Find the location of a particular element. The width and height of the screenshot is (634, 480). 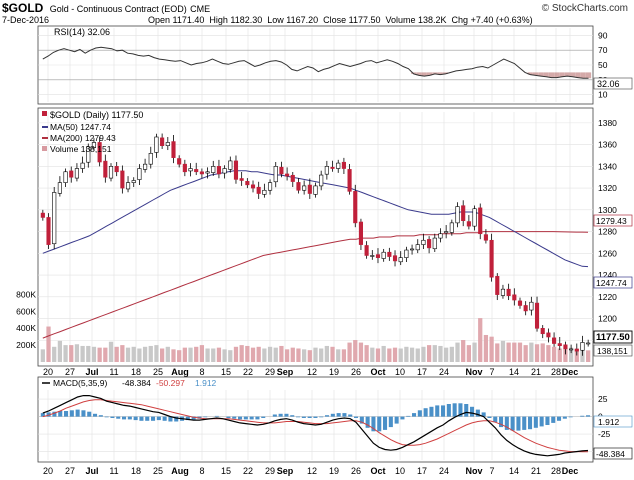

x-tick-label: 15 is located at coordinates (226, 372).